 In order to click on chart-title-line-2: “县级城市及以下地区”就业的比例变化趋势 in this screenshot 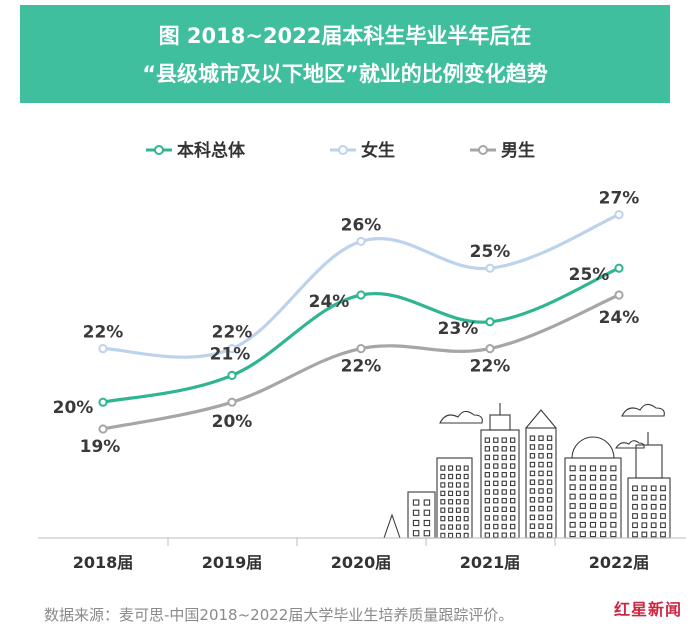, I will do `click(345, 74)`.